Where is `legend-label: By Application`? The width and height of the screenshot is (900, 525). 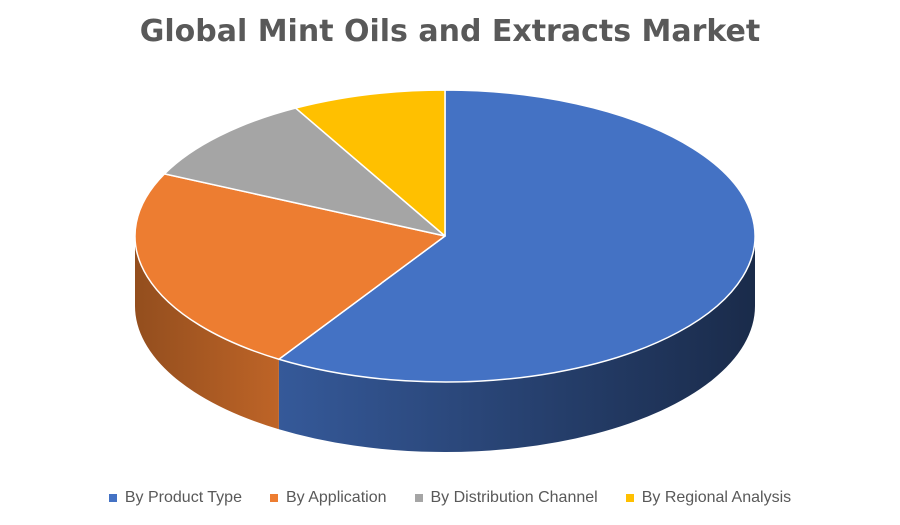
legend-label: By Application is located at coordinates (336, 497).